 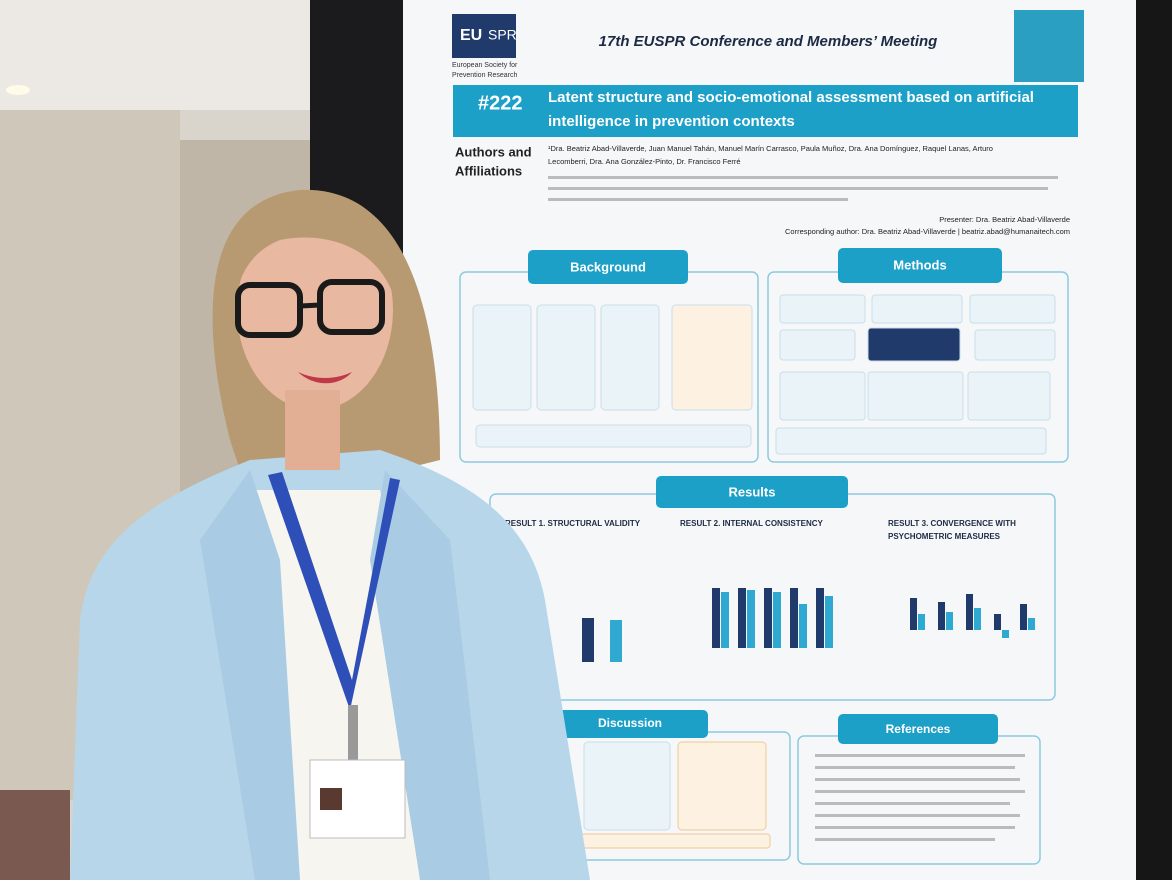 What do you see at coordinates (573, 523) in the screenshot?
I see `result-heading: RESULT 1. STRUCTURAL VALIDITY` at bounding box center [573, 523].